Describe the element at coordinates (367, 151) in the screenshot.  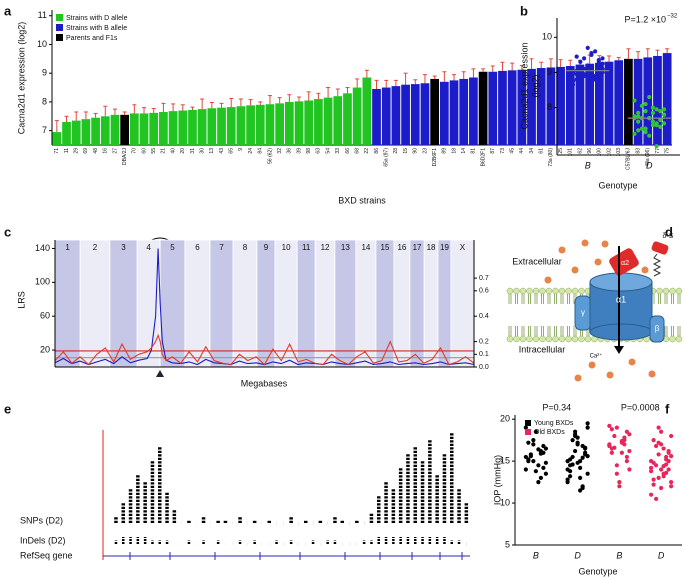
I see `x-tick-label: 22` at that location.